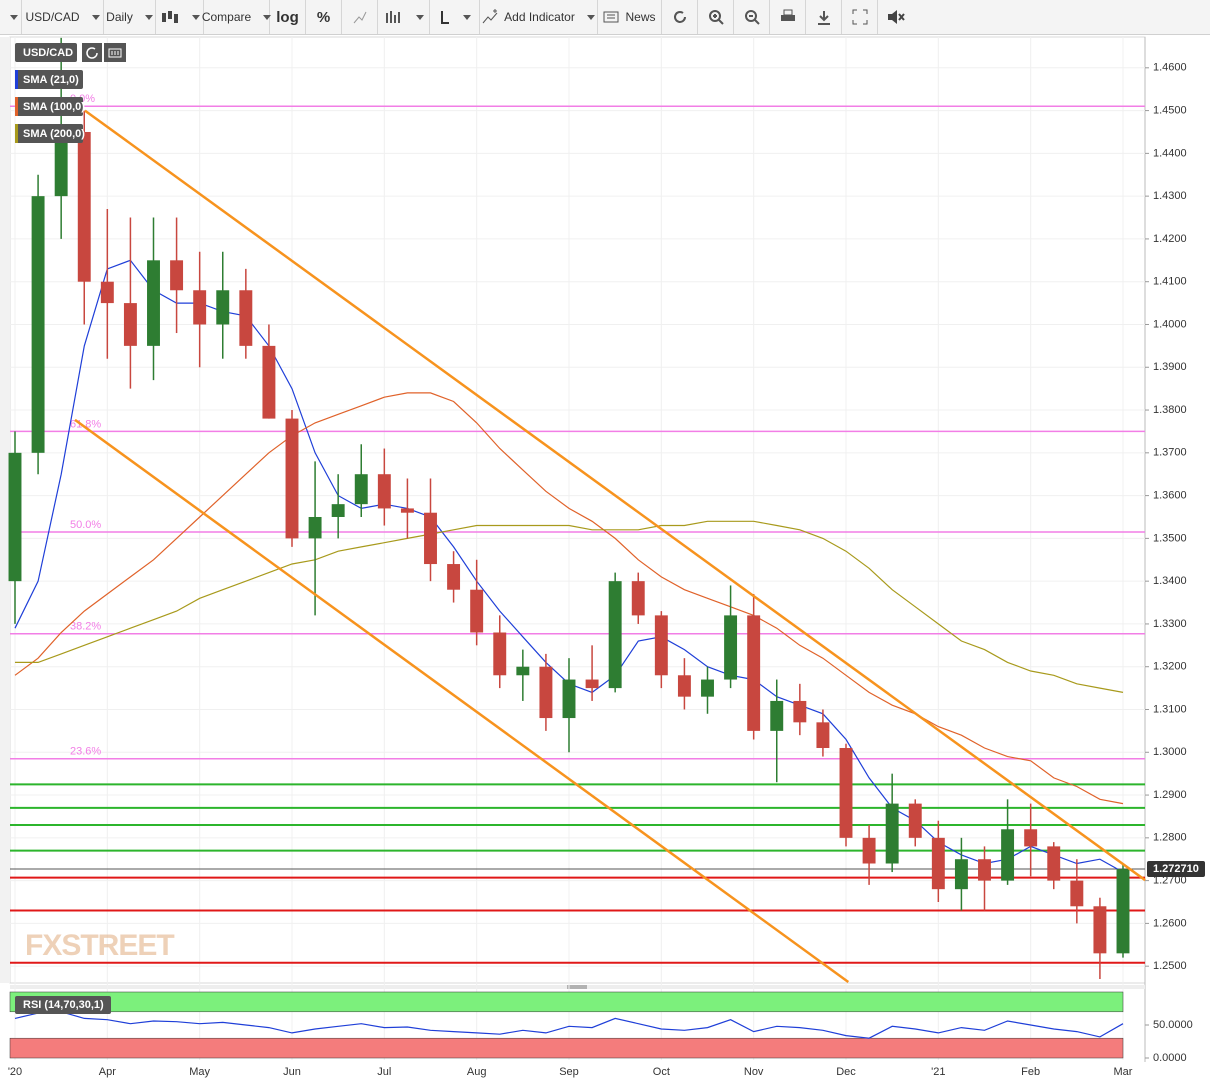  I want to click on bars-button, so click(404, 17).